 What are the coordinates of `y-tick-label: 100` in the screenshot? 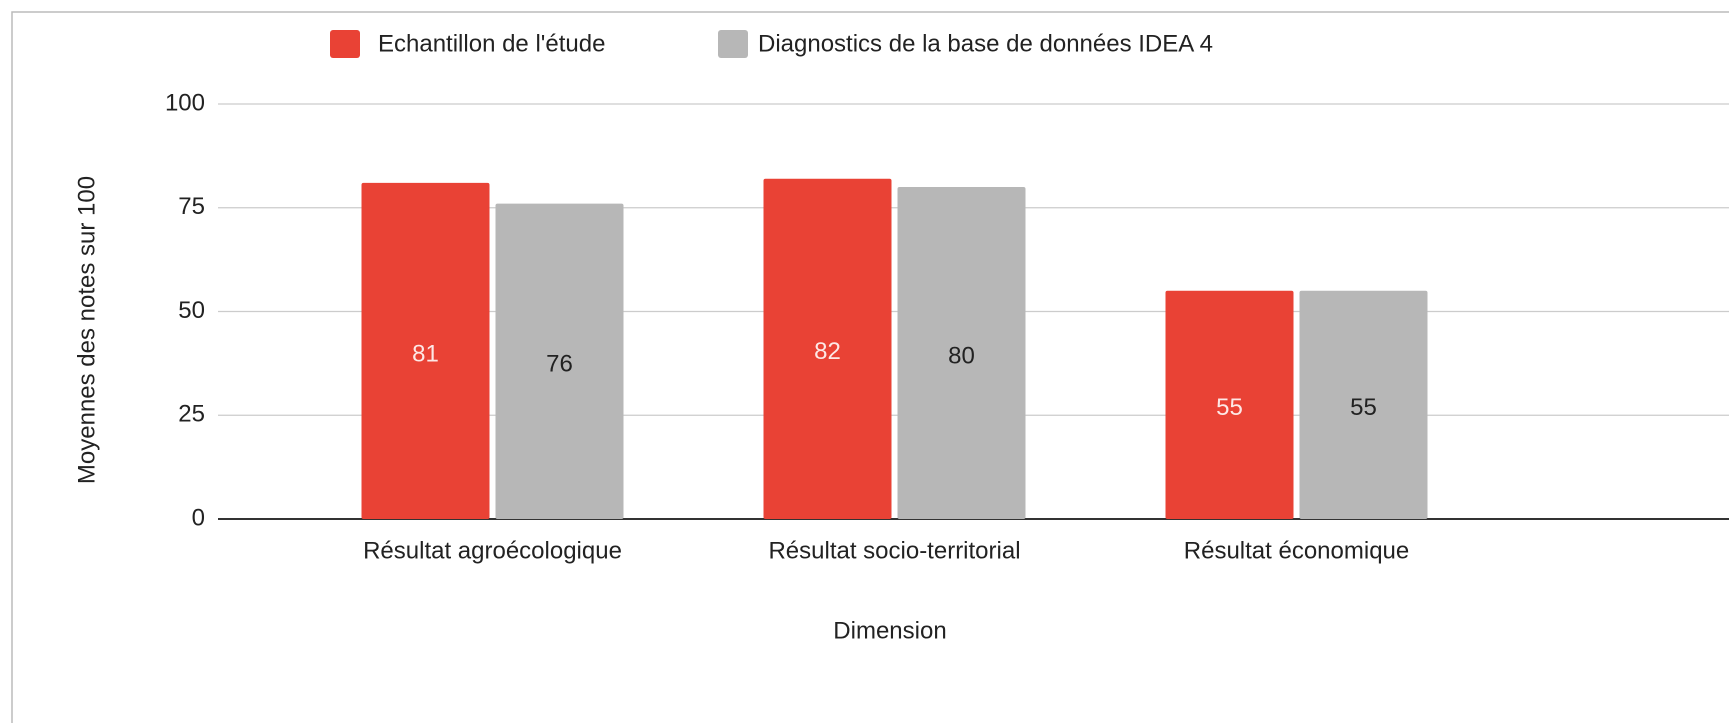 It's located at (185, 102).